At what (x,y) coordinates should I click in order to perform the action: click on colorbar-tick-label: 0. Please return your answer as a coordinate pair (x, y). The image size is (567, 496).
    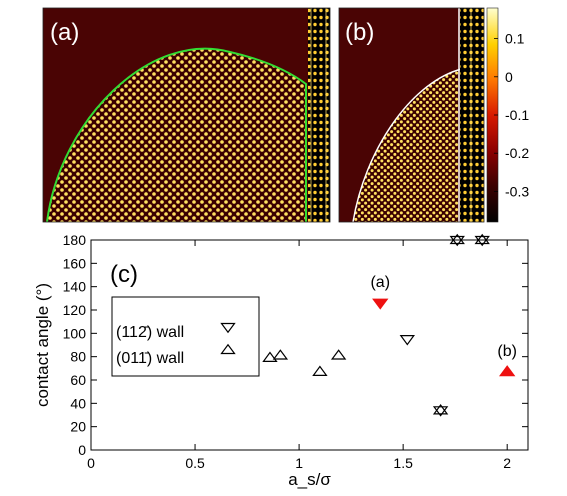
    Looking at the image, I should click on (509, 77).